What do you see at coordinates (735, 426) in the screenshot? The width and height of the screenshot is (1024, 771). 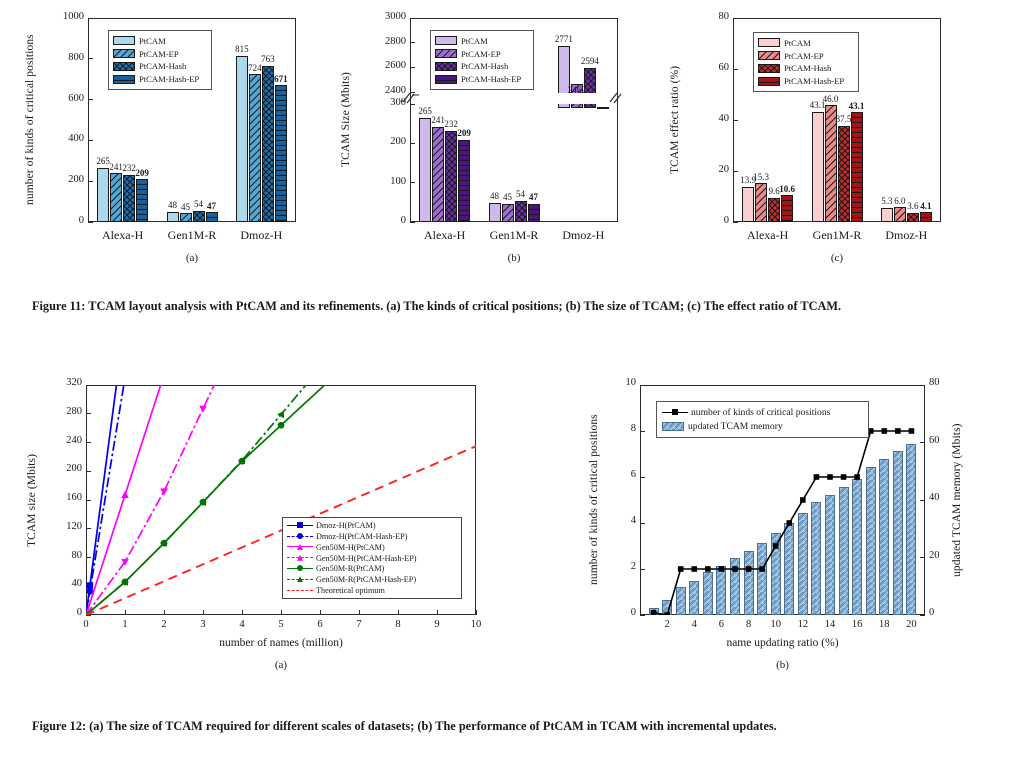 I see `legend-label: updated TCAM memory` at bounding box center [735, 426].